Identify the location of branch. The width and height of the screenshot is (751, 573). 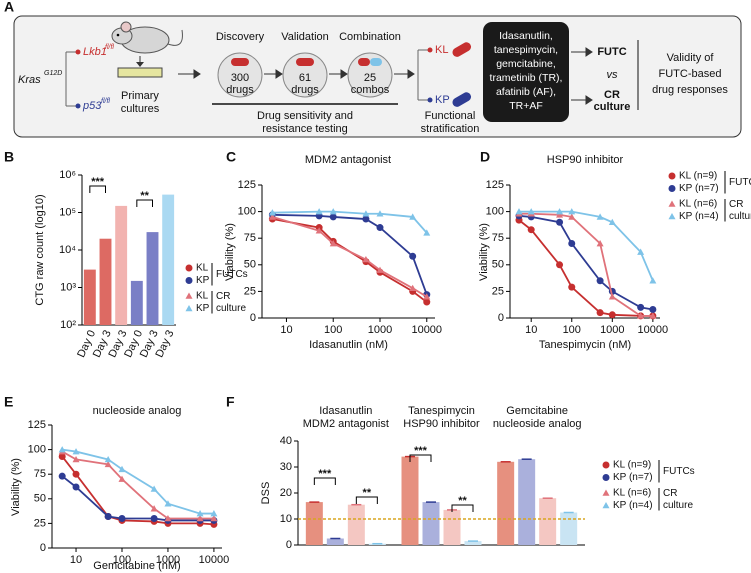
(422, 75).